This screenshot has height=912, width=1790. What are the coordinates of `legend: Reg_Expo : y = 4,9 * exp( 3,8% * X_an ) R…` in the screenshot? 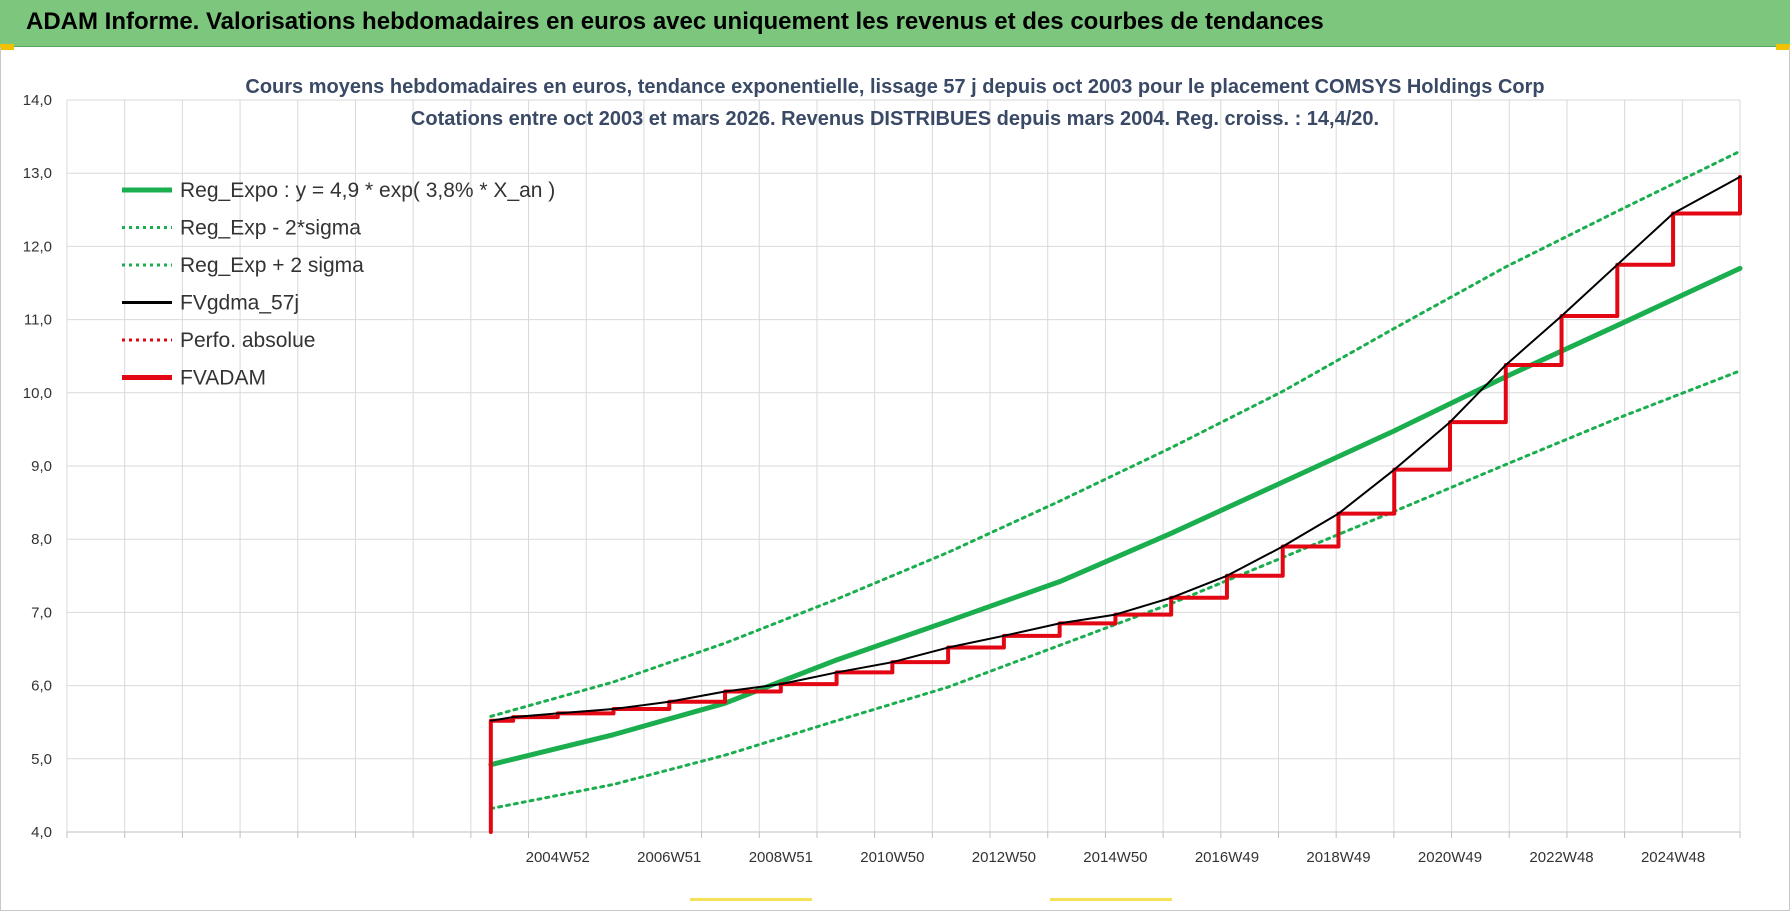 It's located at (338, 284).